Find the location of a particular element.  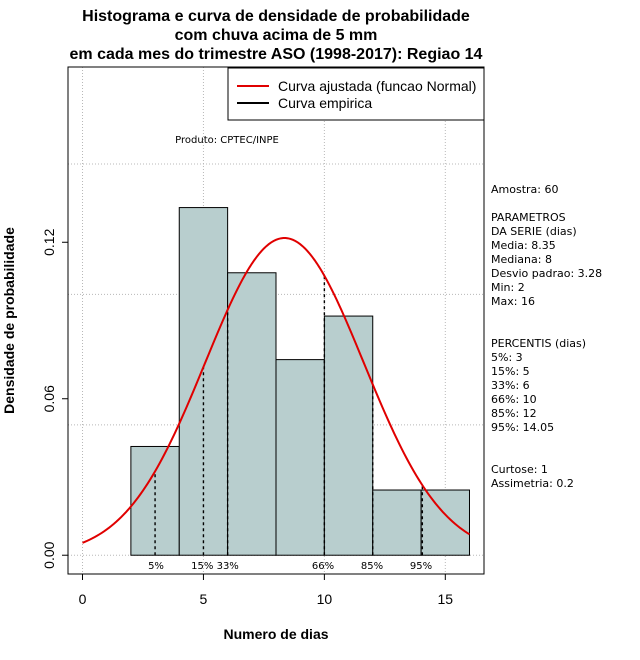

stats-line: 85%: 12 is located at coordinates (514, 413).